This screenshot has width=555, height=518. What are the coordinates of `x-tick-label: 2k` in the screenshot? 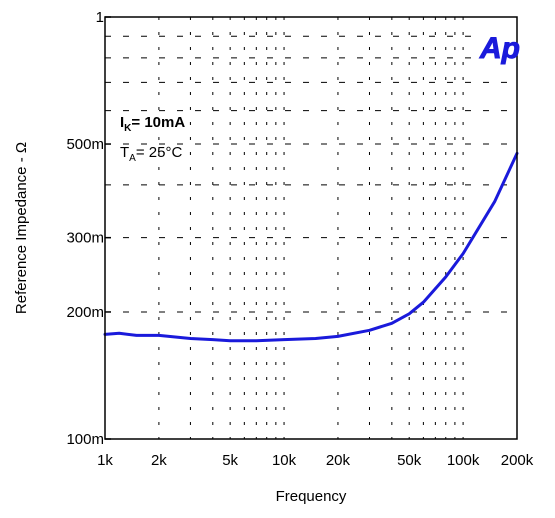 It's located at (159, 460).